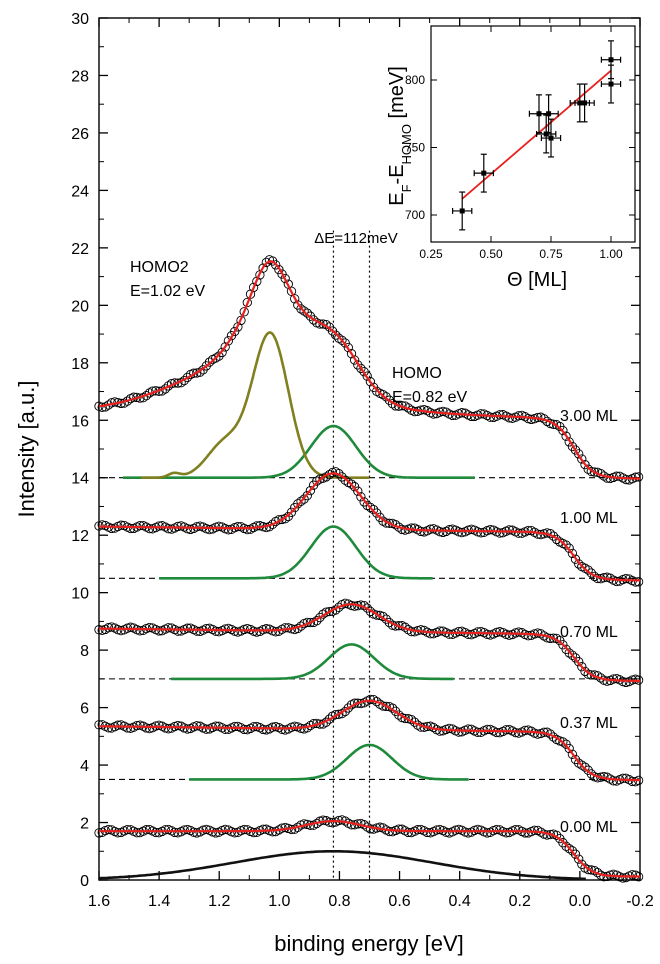 The width and height of the screenshot is (660, 964). What do you see at coordinates (460, 901) in the screenshot?
I see `x-tick-label: 0.4` at bounding box center [460, 901].